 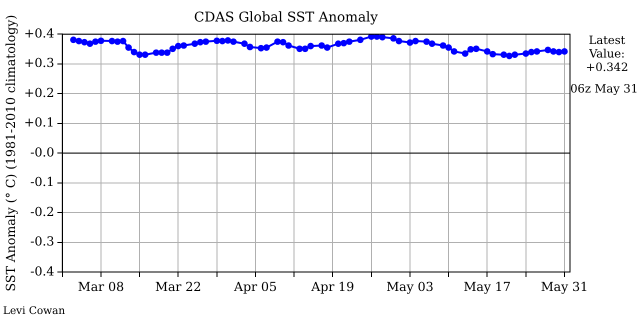 I want to click on x-tick-label: May 17, so click(x=487, y=286).